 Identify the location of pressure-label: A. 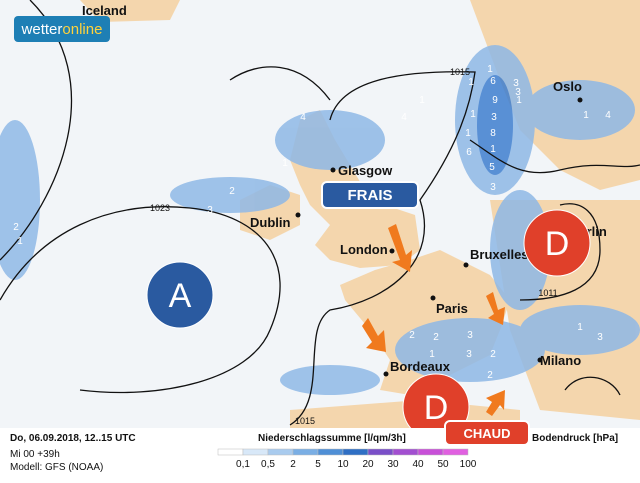
(180, 296).